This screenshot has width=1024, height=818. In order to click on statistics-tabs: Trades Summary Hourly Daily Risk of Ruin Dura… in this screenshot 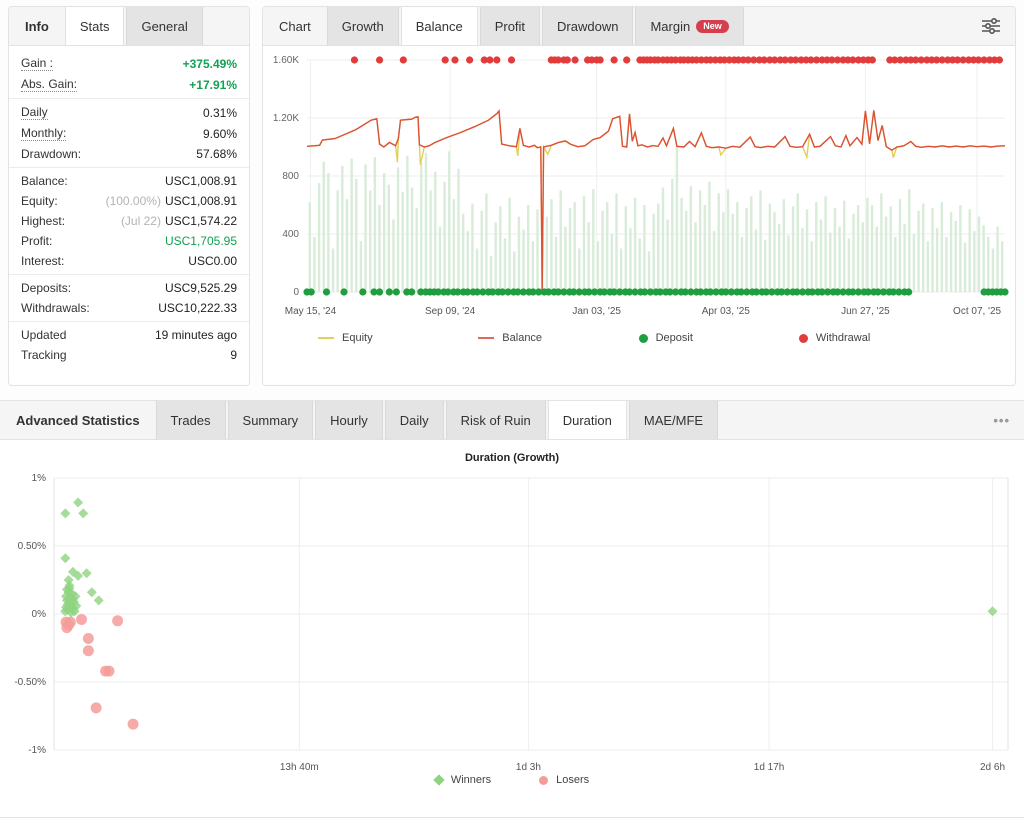, I will do `click(438, 420)`.